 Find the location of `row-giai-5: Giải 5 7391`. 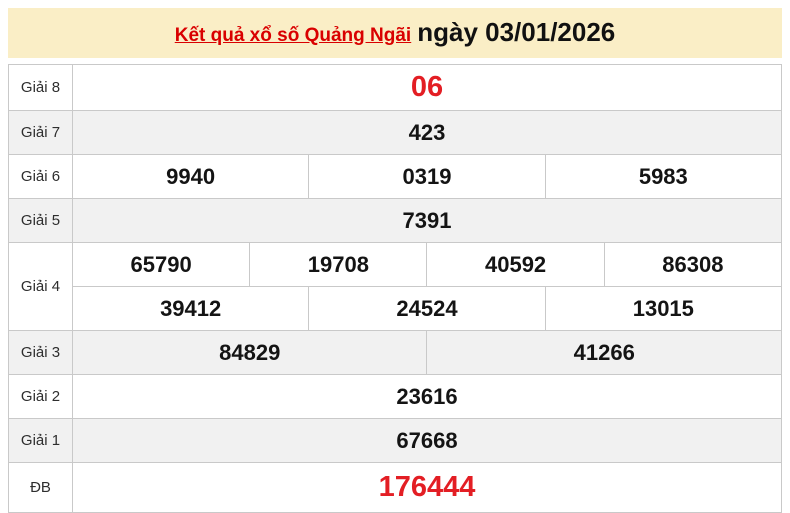

row-giai-5: Giải 5 7391 is located at coordinates (395, 220).